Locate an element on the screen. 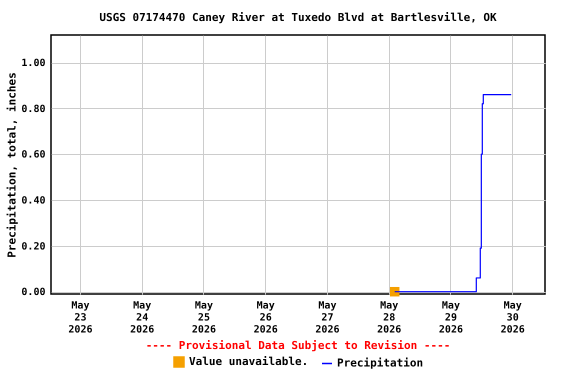  x-tick-label: May 23 2026 is located at coordinates (80, 318).